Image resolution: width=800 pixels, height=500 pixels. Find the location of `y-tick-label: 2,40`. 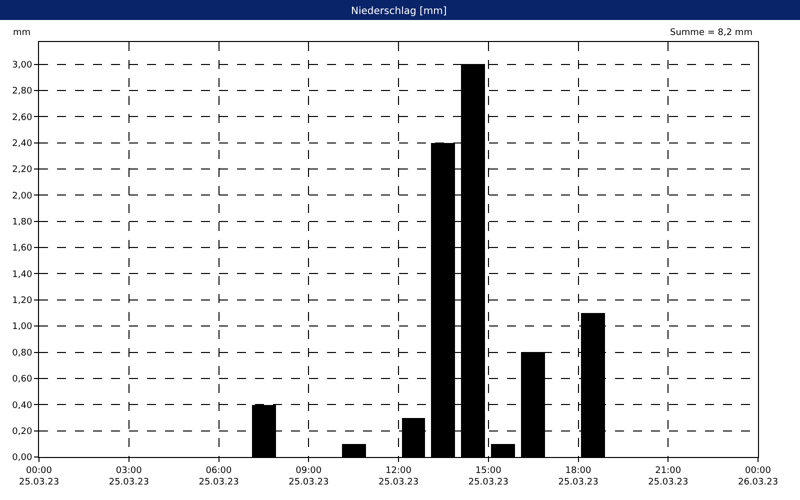

y-tick-label: 2,40 is located at coordinates (22, 143).